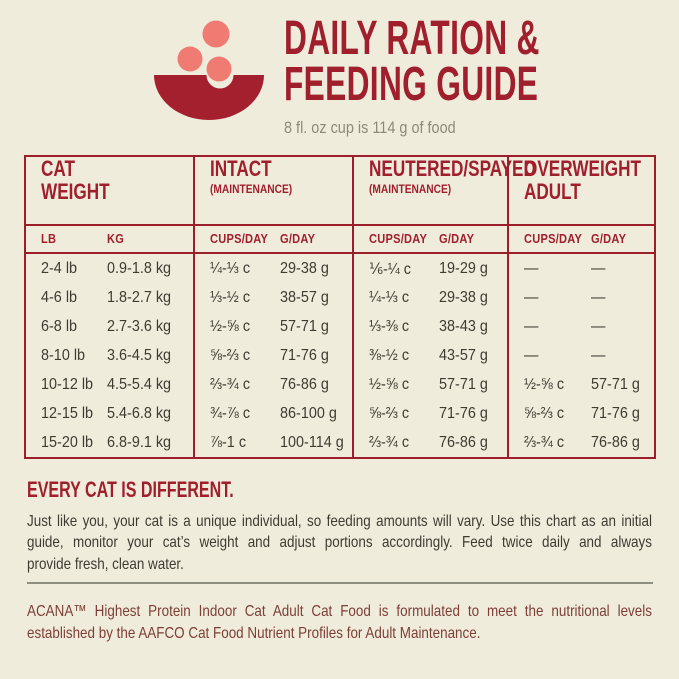 Image resolution: width=679 pixels, height=679 pixels. Describe the element at coordinates (391, 326) in the screenshot. I see `table-cell: ⅓-⅜ c` at that location.